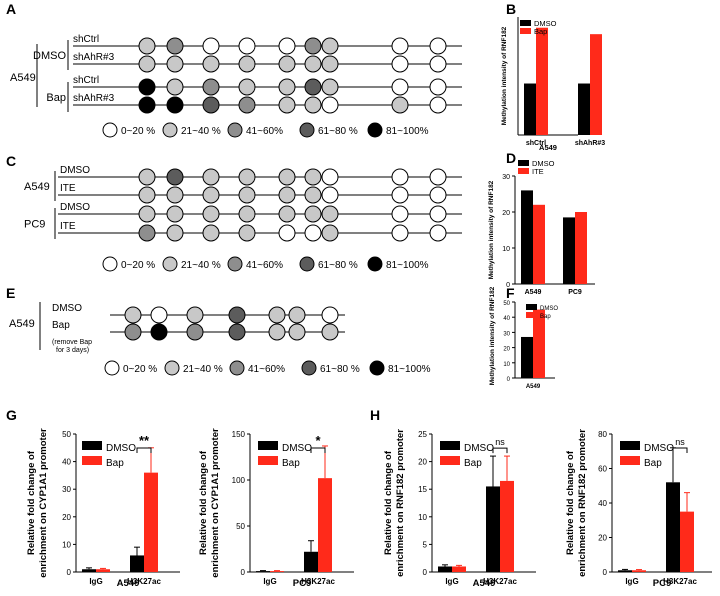 The height and width of the screenshot is (596, 720). I want to click on y-tick-label: 0, so click(69, 572).